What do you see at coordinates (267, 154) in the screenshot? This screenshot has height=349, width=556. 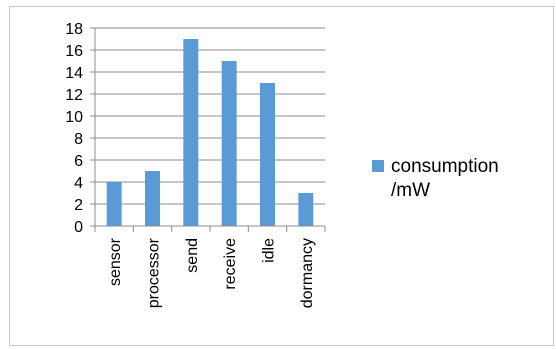 I see `bar-idle` at bounding box center [267, 154].